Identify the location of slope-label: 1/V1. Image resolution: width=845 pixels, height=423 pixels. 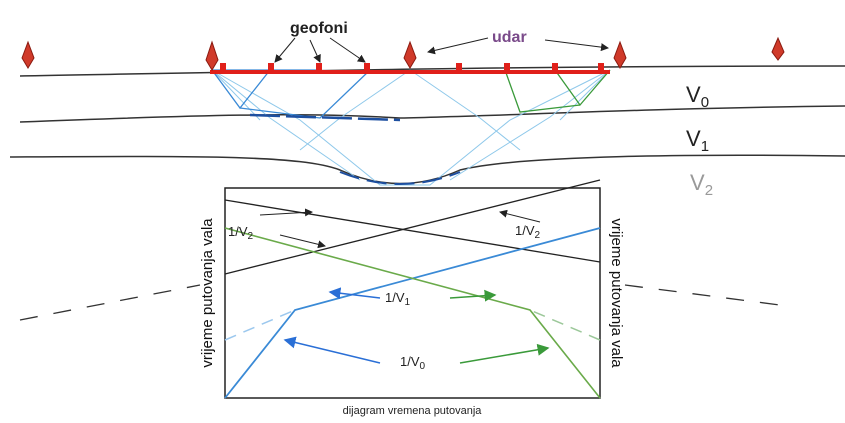
(398, 299).